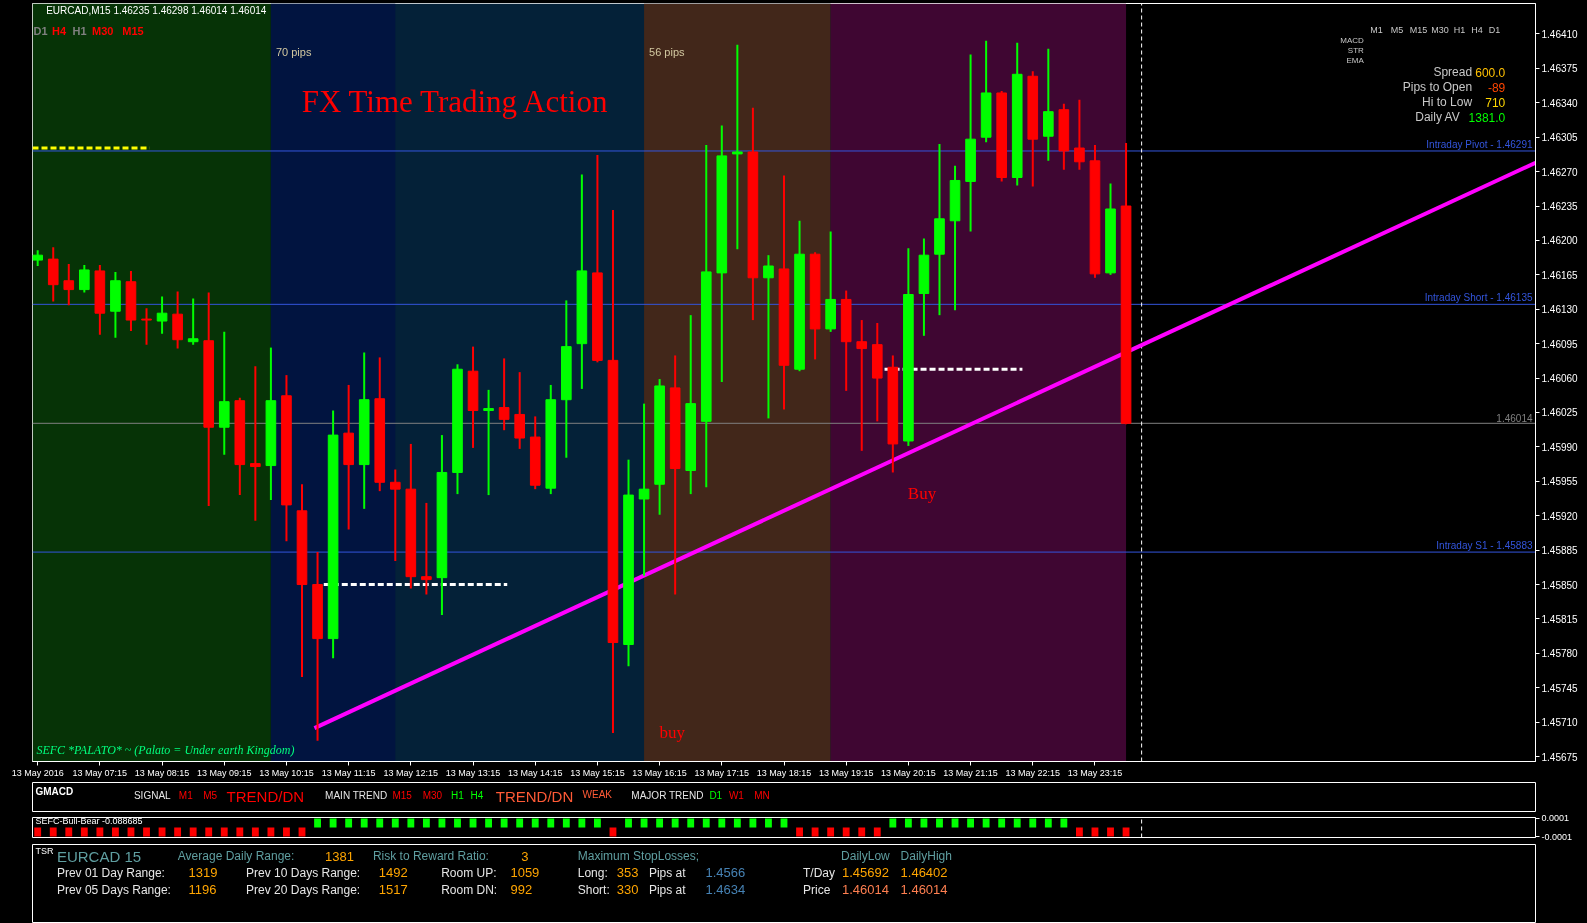 This screenshot has height=923, width=1587. Describe the element at coordinates (1484, 546) in the screenshot. I see `ref-line-label: Intraday S1 - 1.45883` at that location.